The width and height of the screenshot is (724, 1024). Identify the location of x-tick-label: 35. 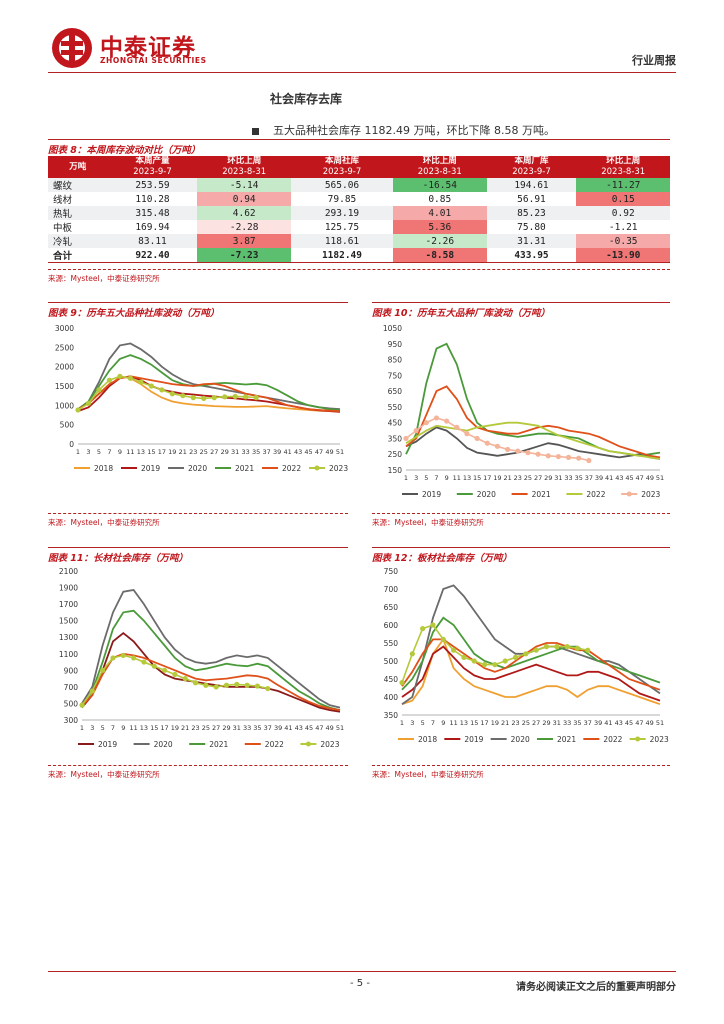
(256, 452).